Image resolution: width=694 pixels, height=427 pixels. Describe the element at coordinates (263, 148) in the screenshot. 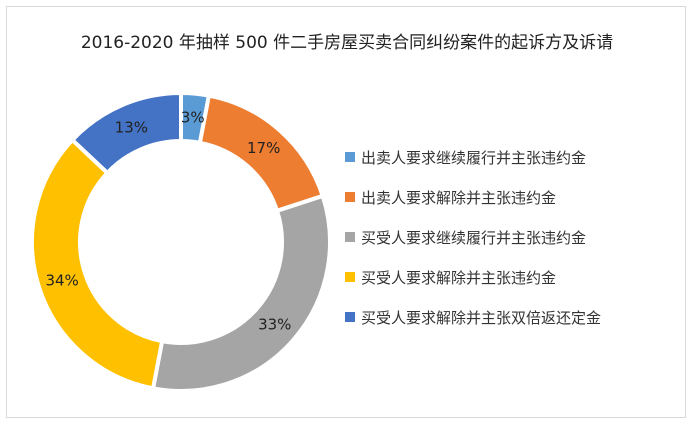

I see `slice-label-2: 17%` at that location.